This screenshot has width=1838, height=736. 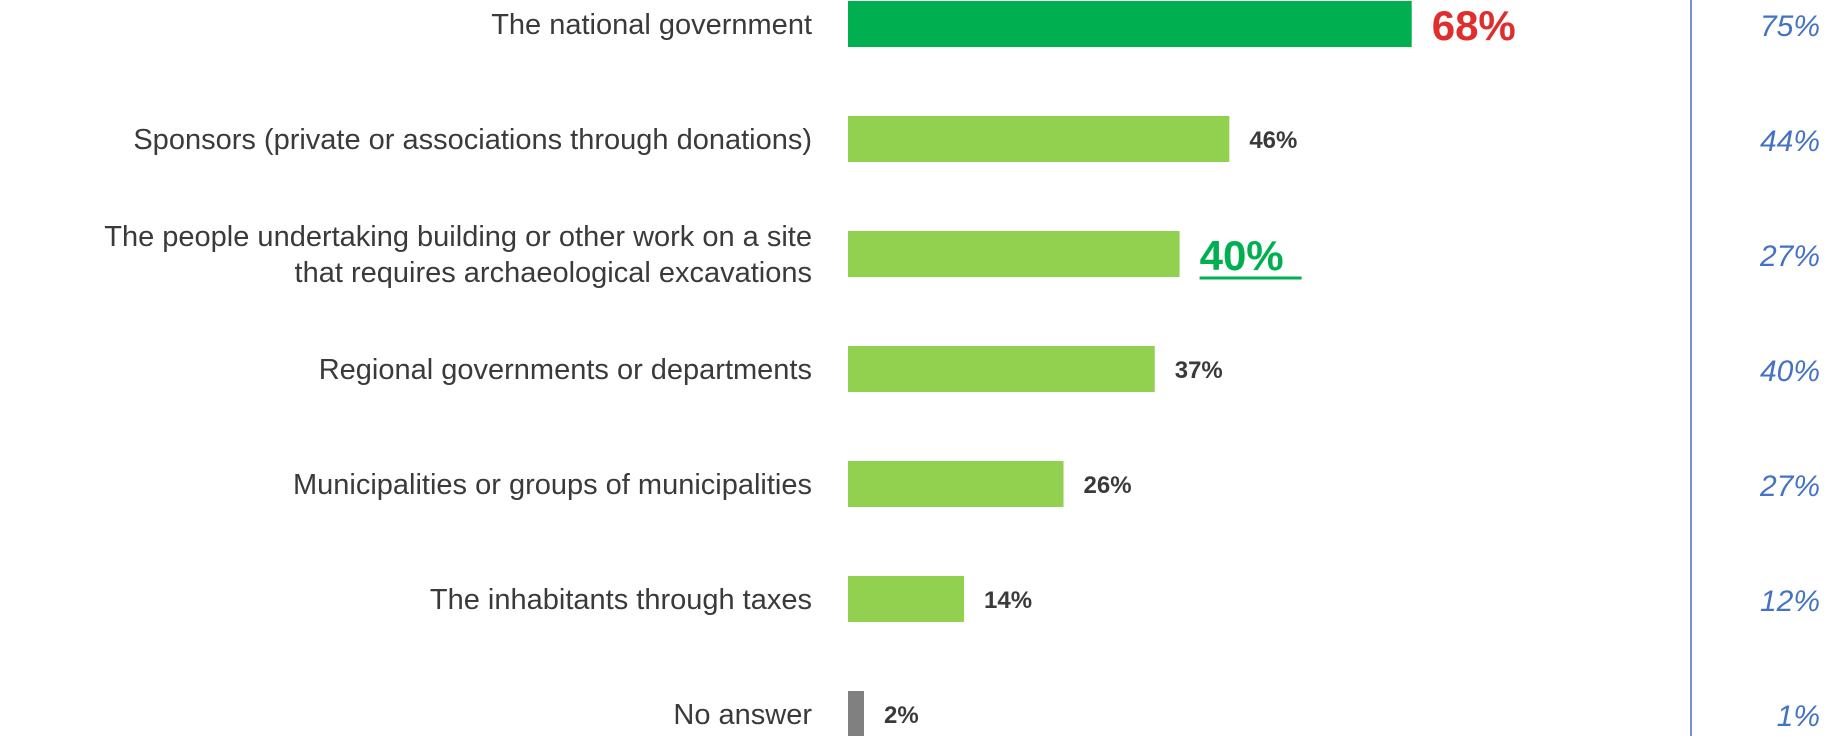 What do you see at coordinates (1199, 370) in the screenshot?
I see `value-label-4: 37%` at bounding box center [1199, 370].